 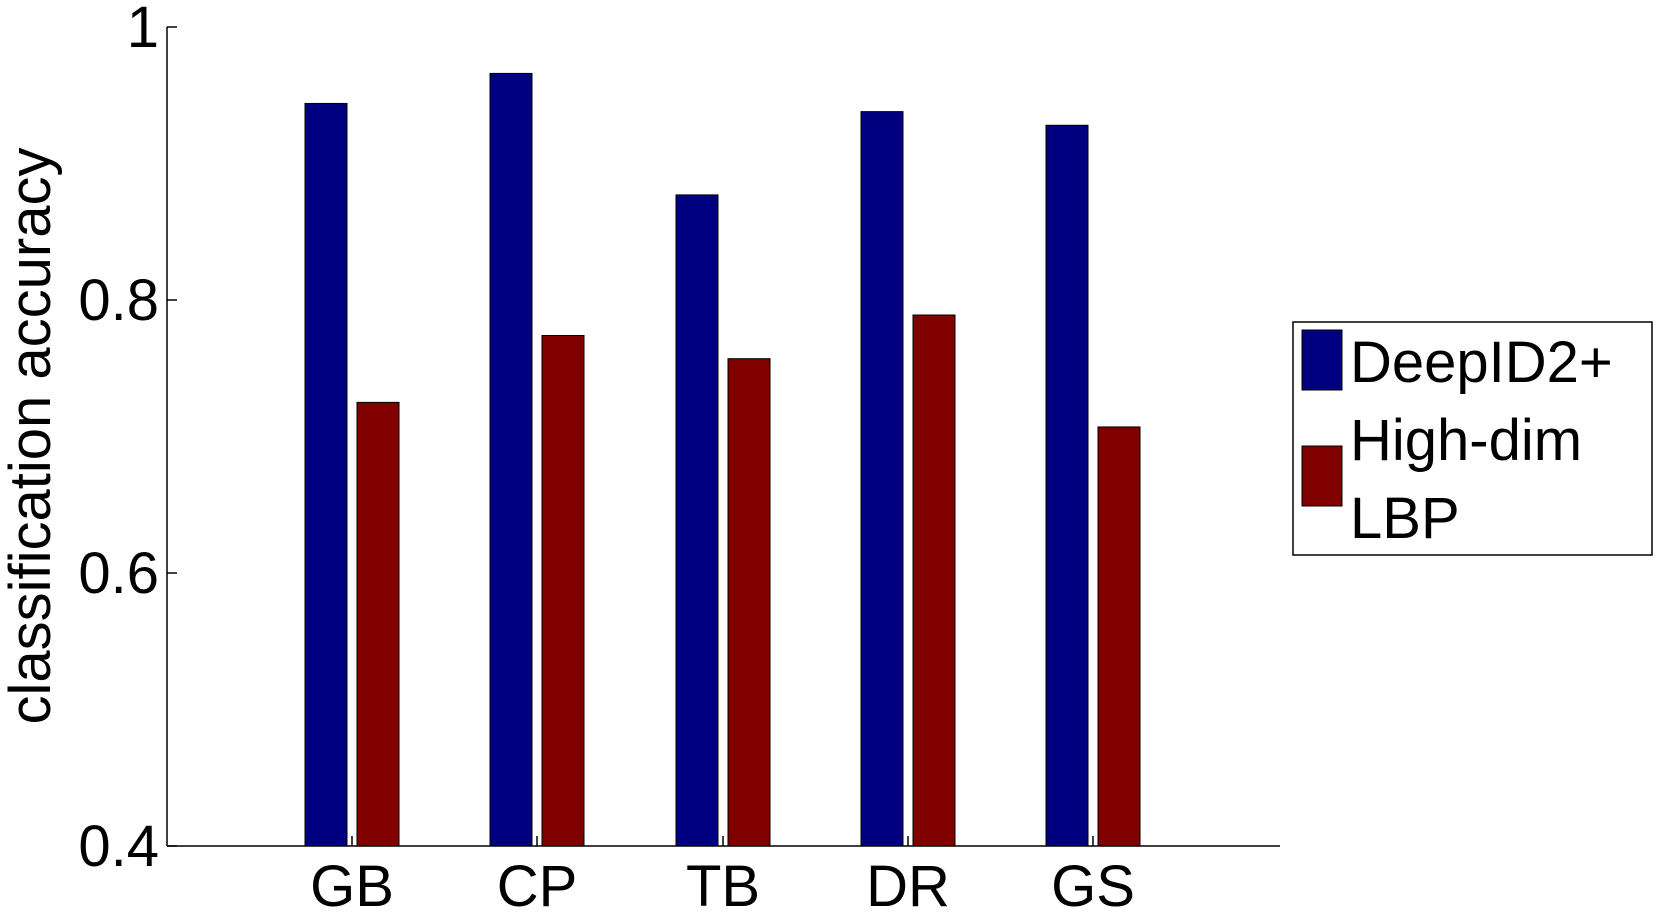 I want to click on x-ticks: GB CP TB DR GS, so click(x=722, y=874).